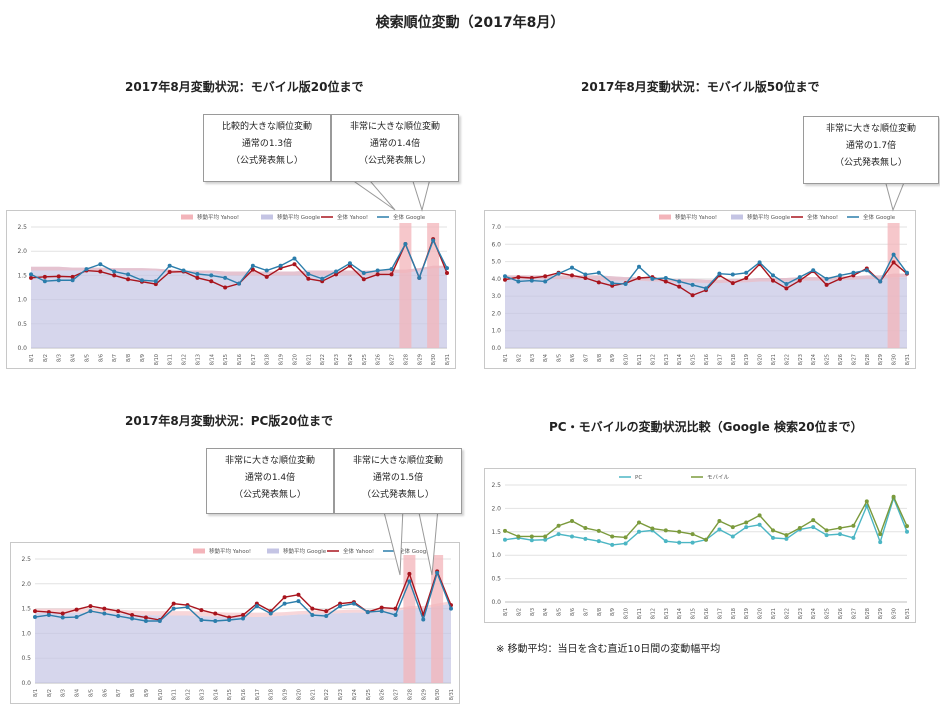 This screenshot has width=940, height=707. Describe the element at coordinates (470, 23) in the screenshot. I see `page-title: 検索順位変動（2017年8月）` at that location.